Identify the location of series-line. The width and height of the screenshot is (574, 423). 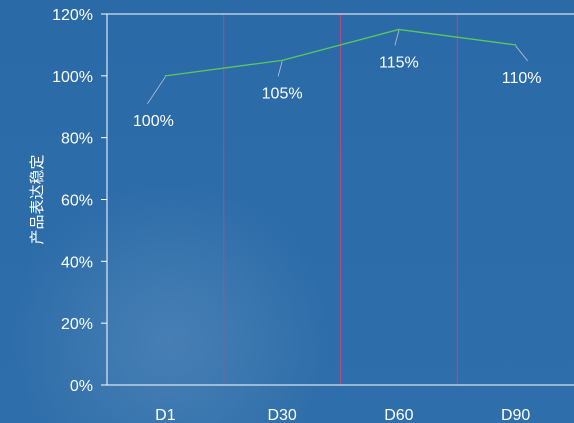
(340, 52).